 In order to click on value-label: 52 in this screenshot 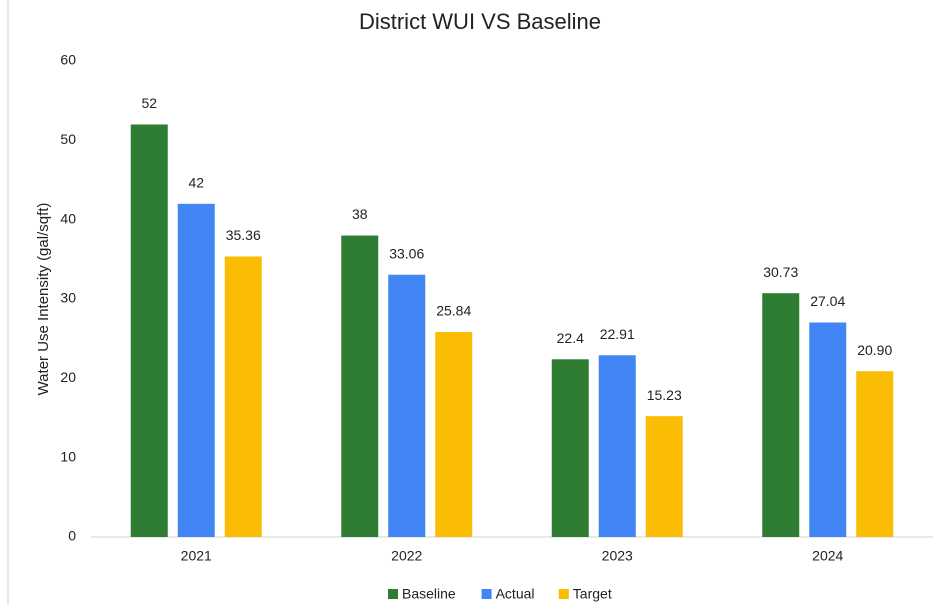, I will do `click(149, 103)`.